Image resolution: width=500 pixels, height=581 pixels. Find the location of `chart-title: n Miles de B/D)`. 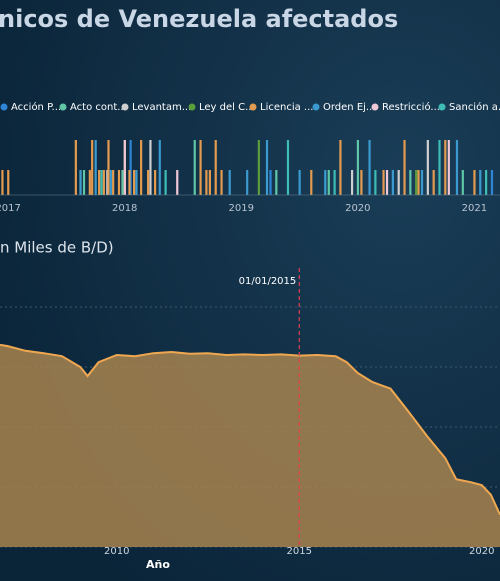

chart-title: n Miles de B/D) is located at coordinates (57, 248).